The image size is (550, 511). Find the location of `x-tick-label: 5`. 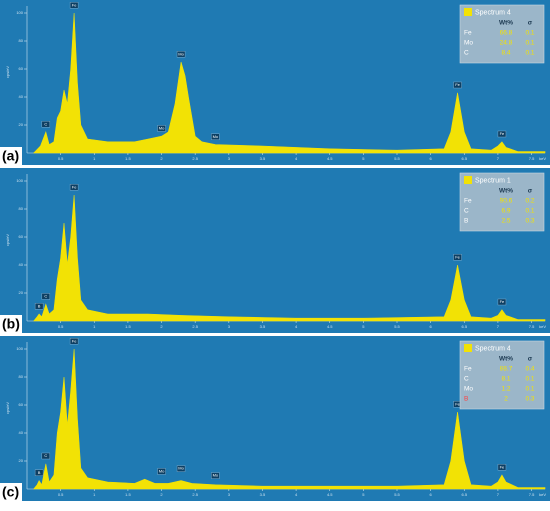

x-tick-label: 5 is located at coordinates (363, 326).